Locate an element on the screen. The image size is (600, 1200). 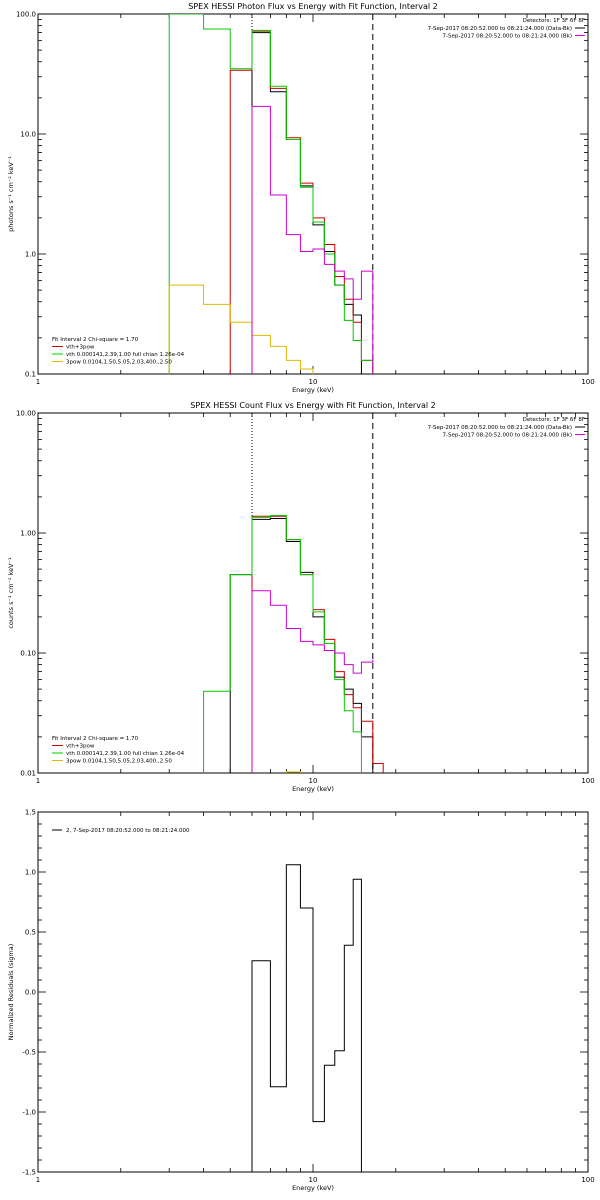
y-tick-label: -1.0 is located at coordinates (29, 1113).